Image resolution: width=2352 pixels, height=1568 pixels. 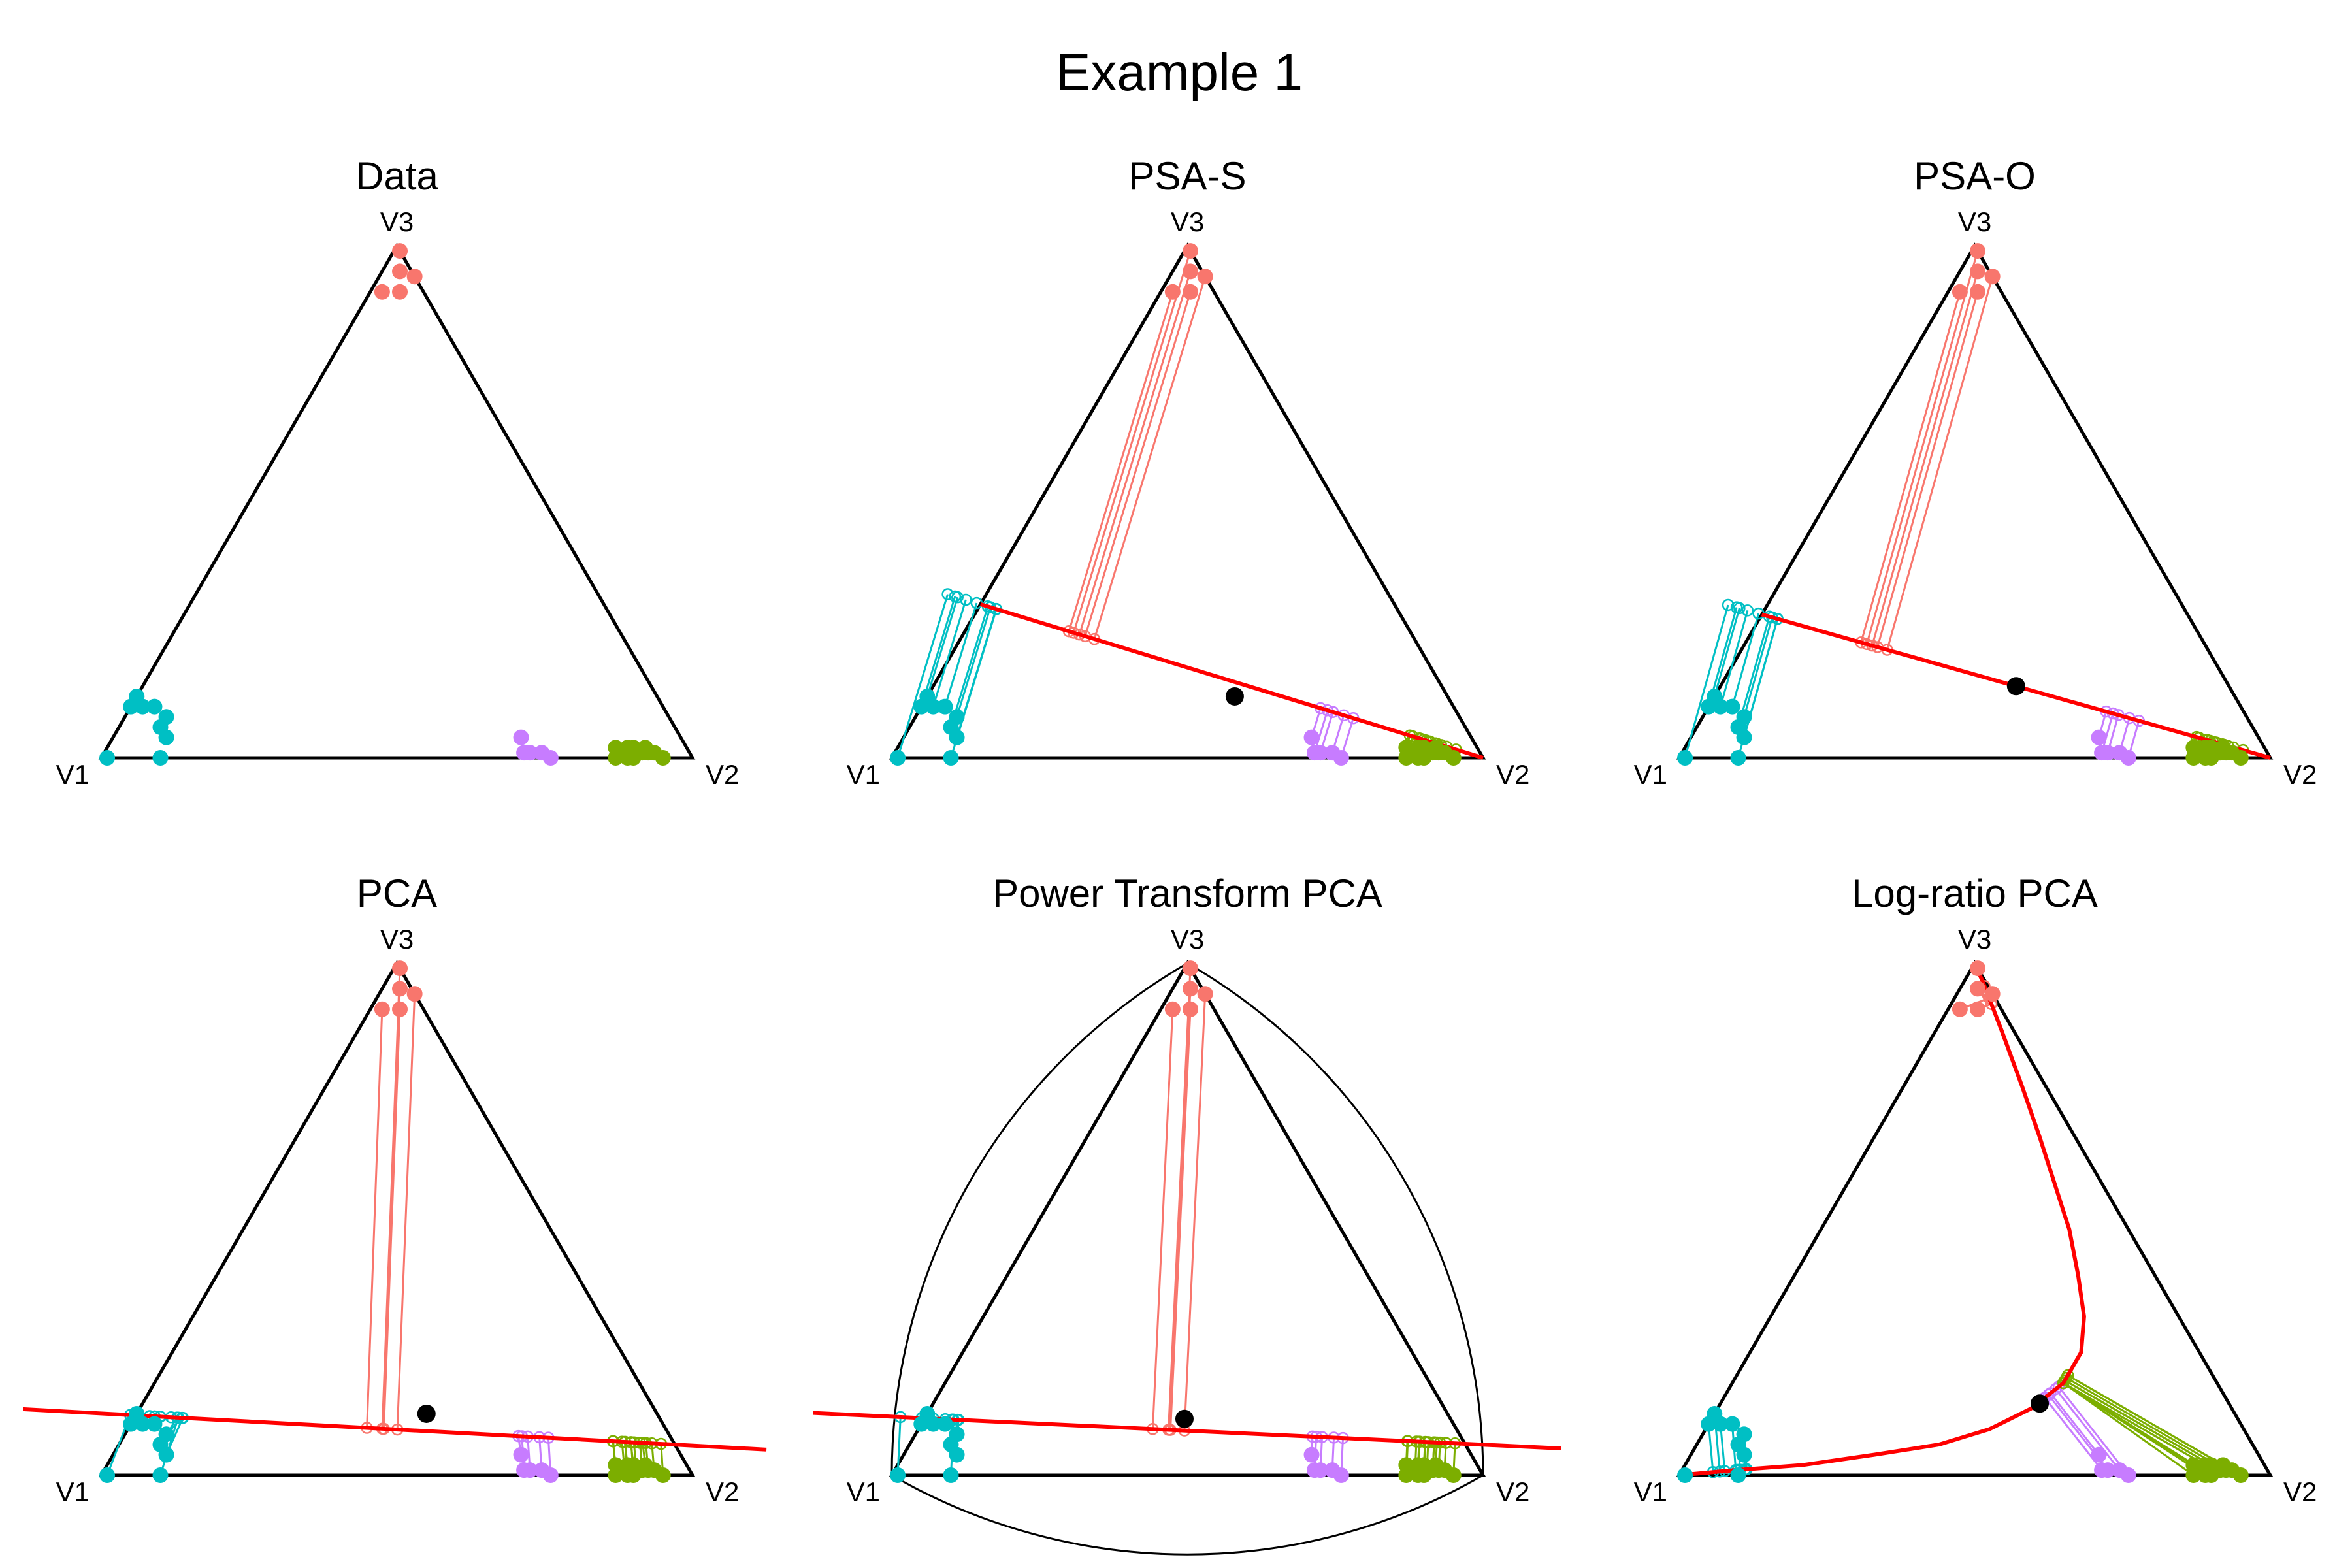 What do you see at coordinates (1882, 1219) in the screenshot?
I see `fit-curve` at bounding box center [1882, 1219].